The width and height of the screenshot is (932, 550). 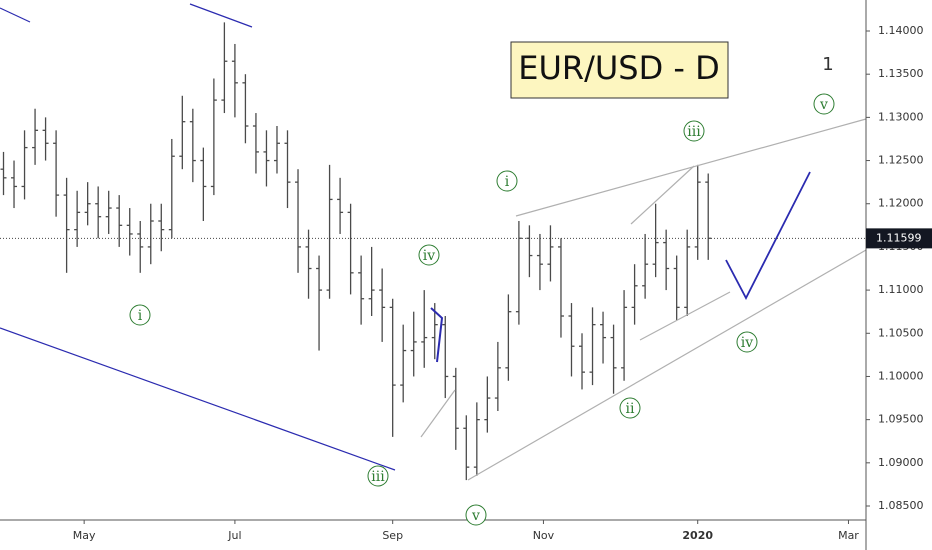 I want to click on title-box, so click(x=619, y=70).